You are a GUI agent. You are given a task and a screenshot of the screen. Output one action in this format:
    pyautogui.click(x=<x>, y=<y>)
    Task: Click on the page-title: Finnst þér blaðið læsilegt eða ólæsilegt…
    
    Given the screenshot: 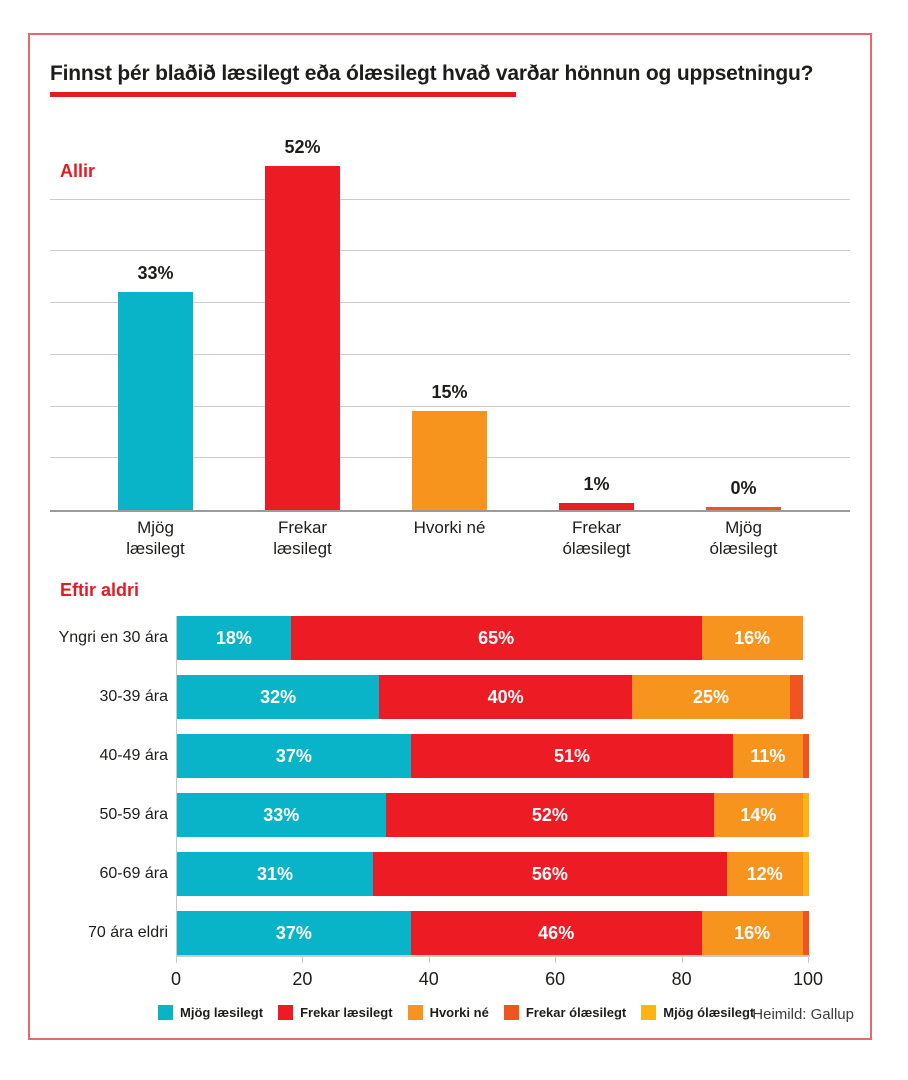 What is the action you would take?
    pyautogui.click(x=432, y=74)
    